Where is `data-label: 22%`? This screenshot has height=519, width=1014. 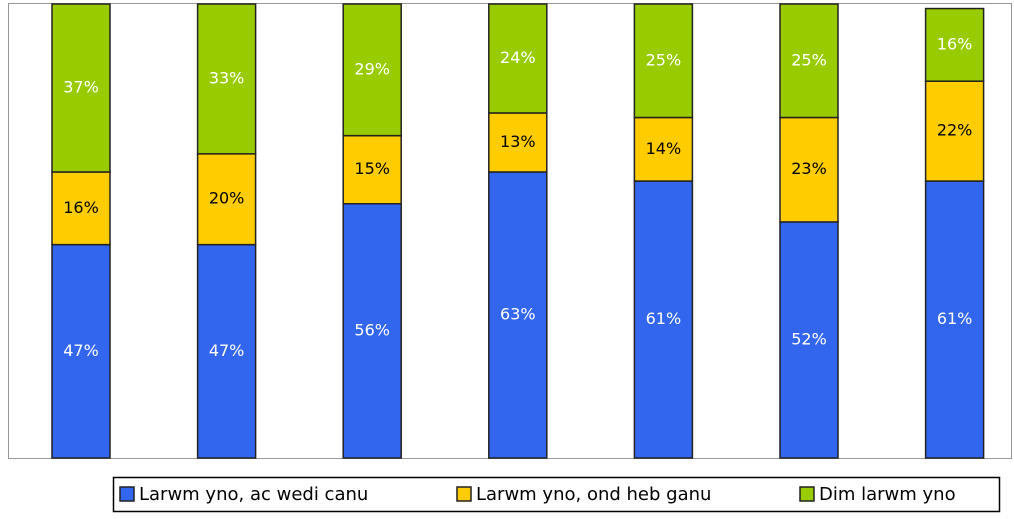
data-label: 22% is located at coordinates (955, 130).